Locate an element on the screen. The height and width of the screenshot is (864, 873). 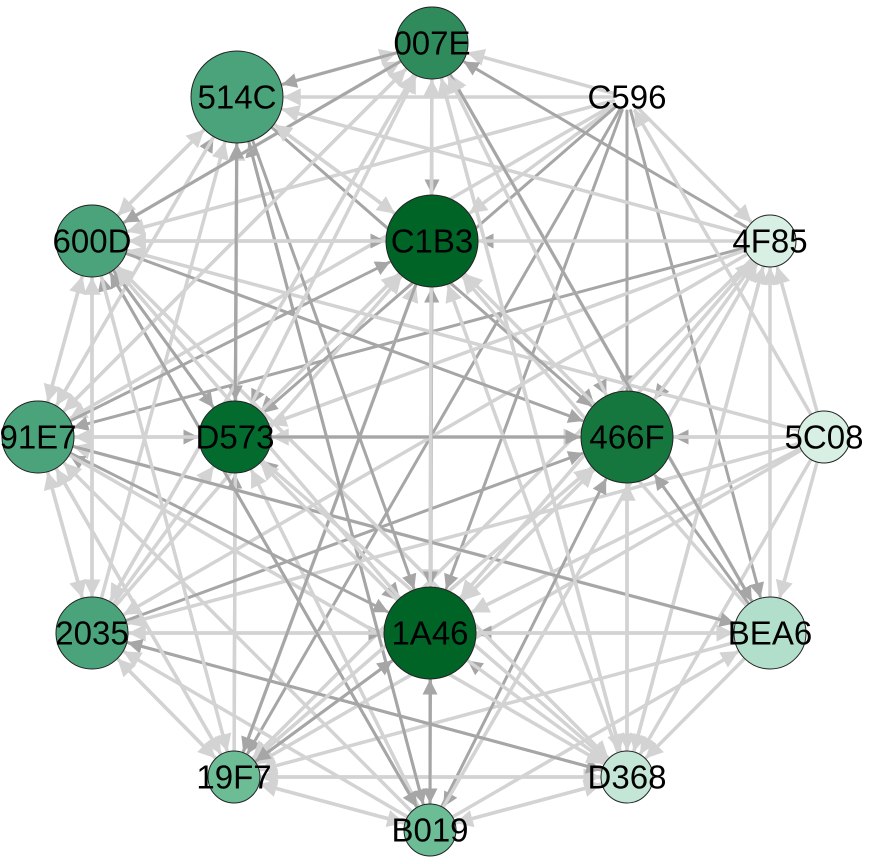
node-circle-5C08 is located at coordinates (824, 437).